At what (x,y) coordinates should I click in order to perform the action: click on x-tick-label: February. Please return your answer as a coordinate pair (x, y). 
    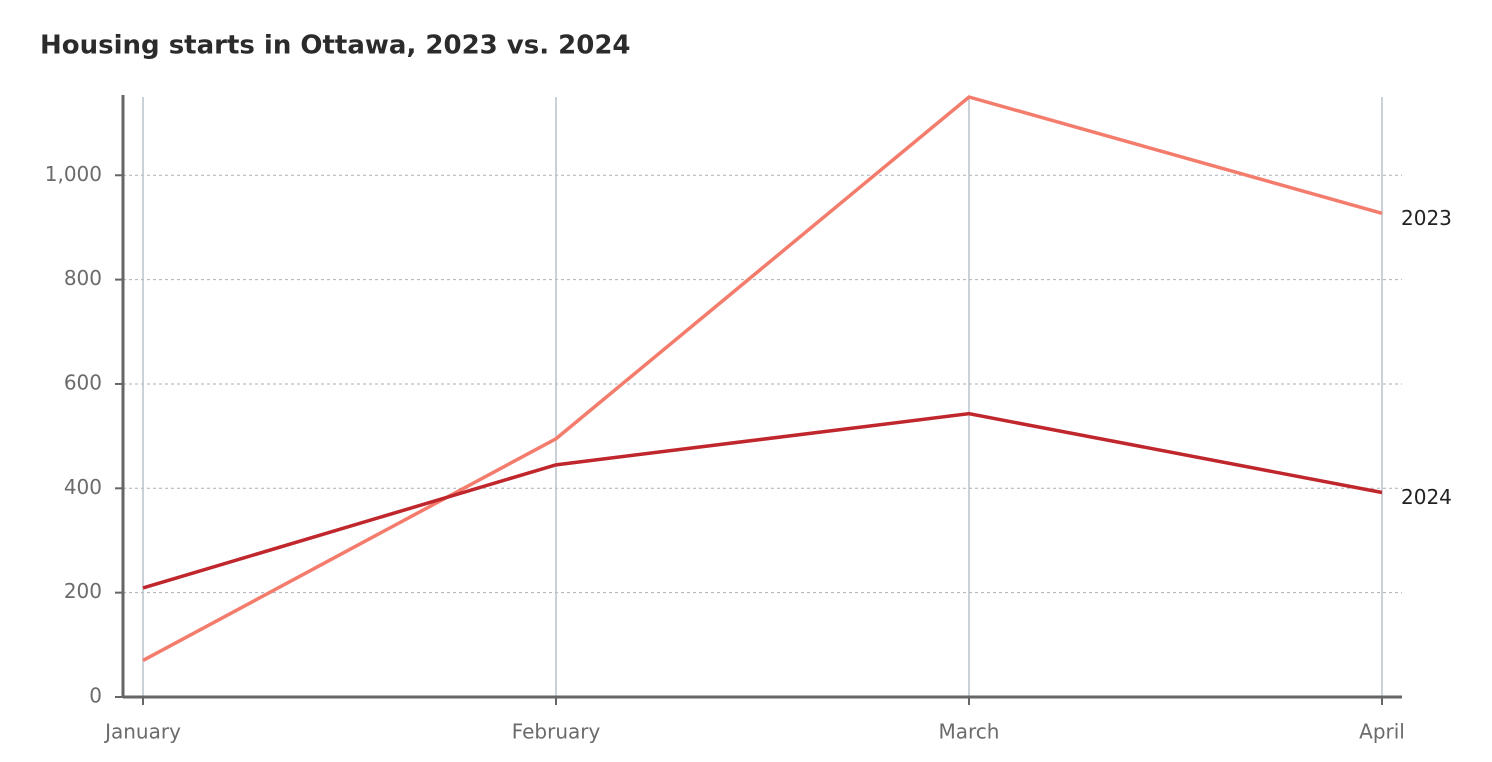
    Looking at the image, I should click on (556, 732).